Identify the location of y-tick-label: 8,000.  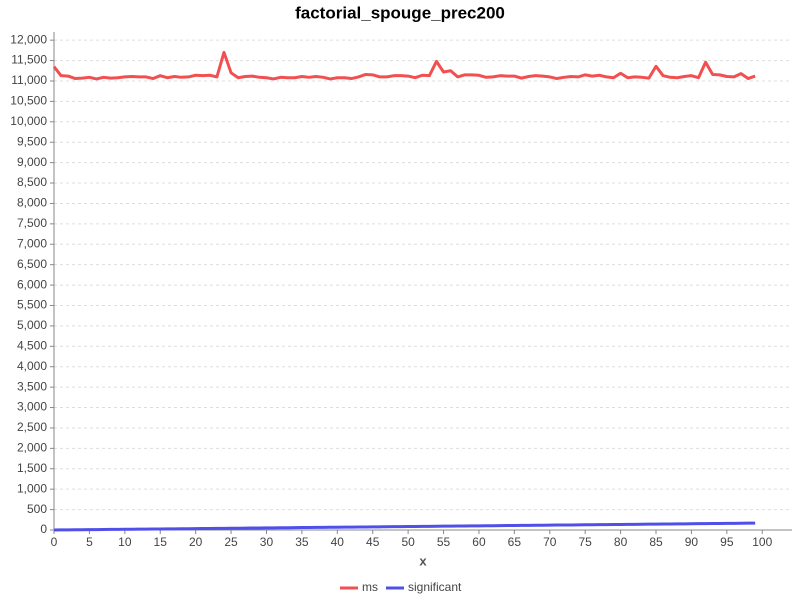
(32, 203).